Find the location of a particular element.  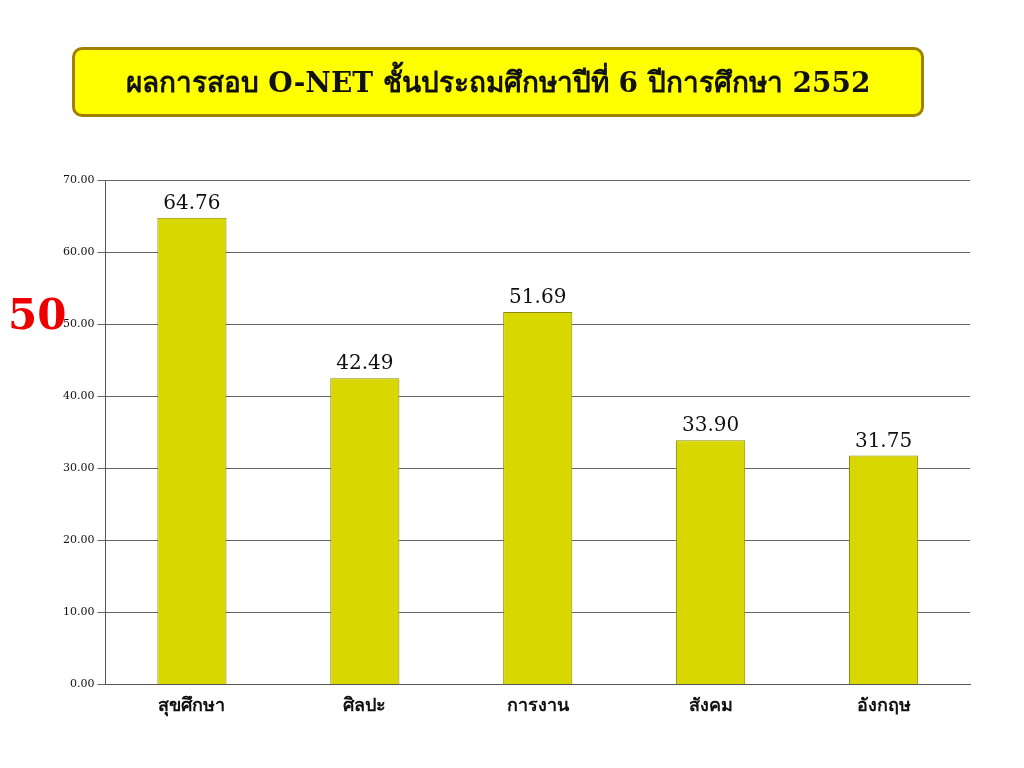

data-label: 42.49 is located at coordinates (365, 362).